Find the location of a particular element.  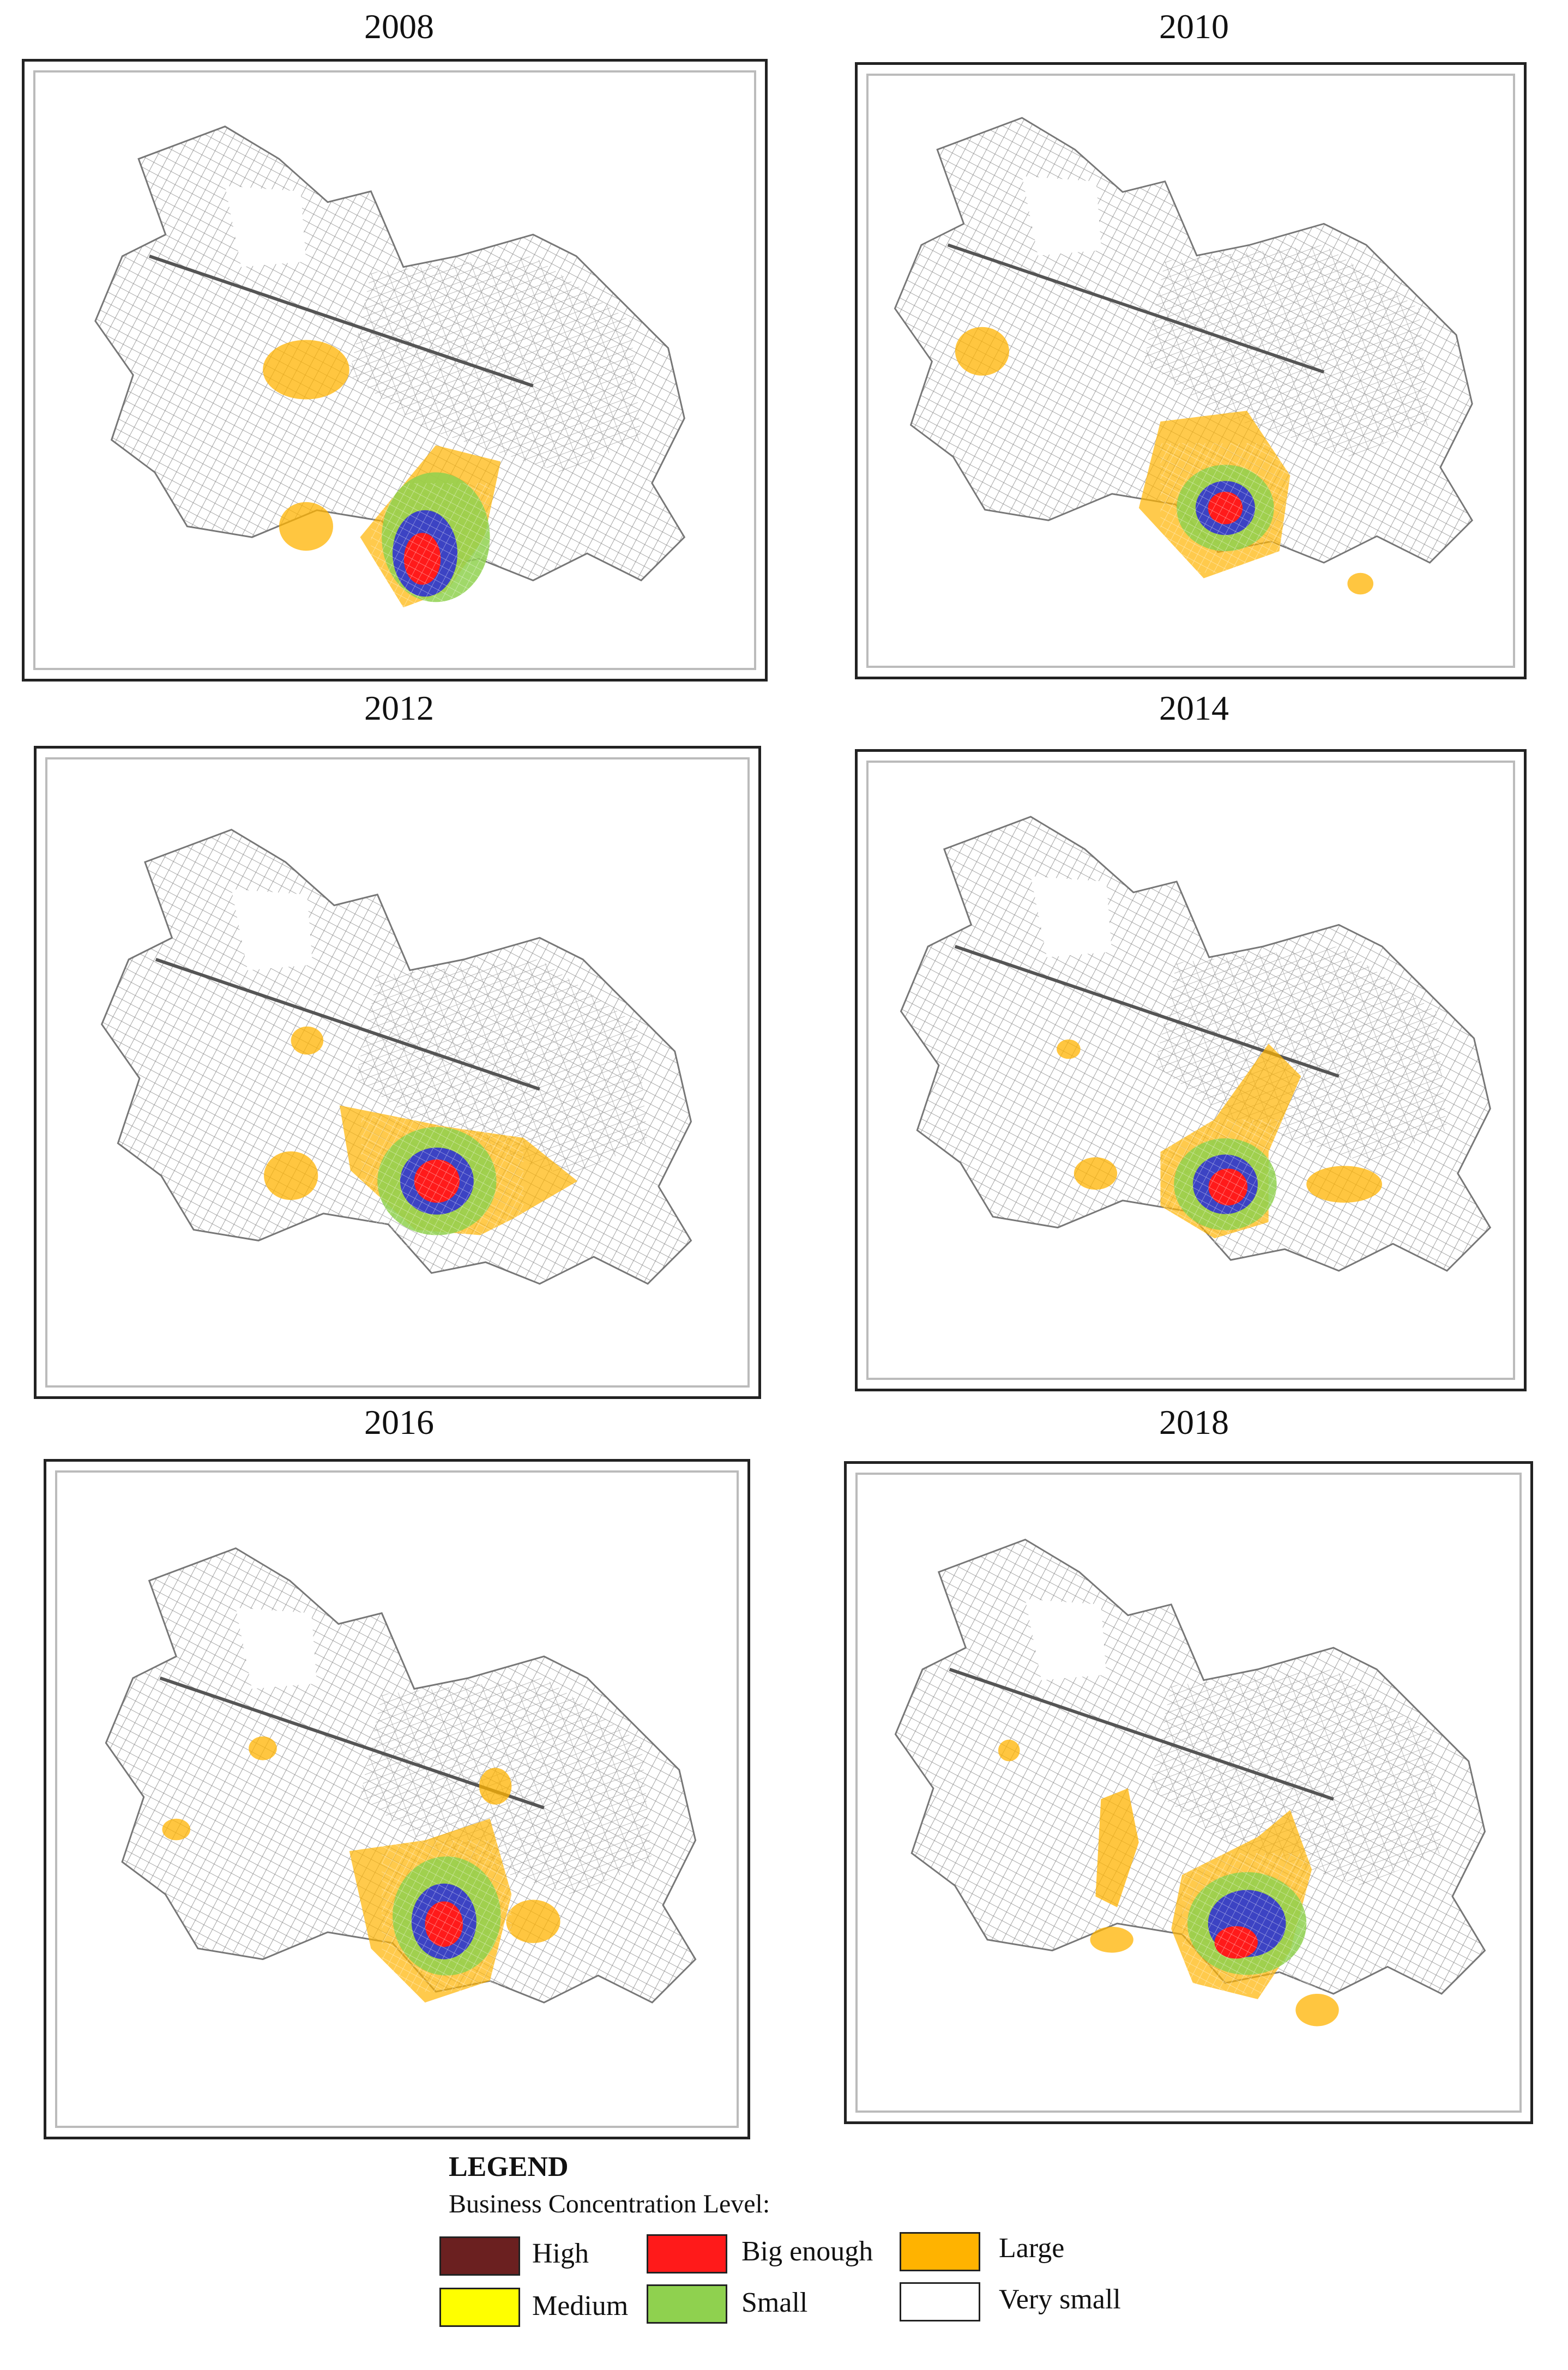

legend-swatch-very-small is located at coordinates (940, 2302).